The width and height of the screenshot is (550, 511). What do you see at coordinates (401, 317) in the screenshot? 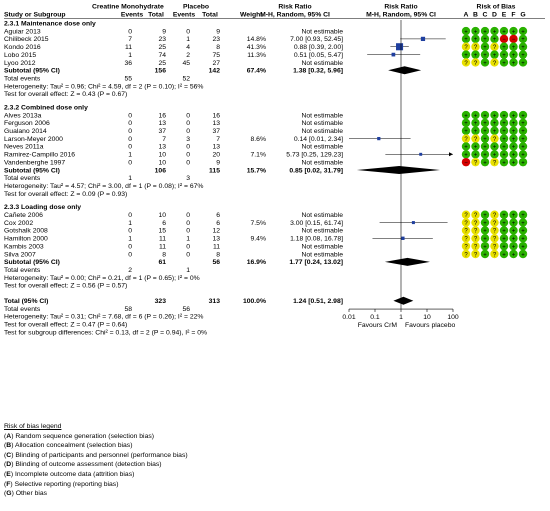
I see `x-tick-label: 1` at bounding box center [401, 317].